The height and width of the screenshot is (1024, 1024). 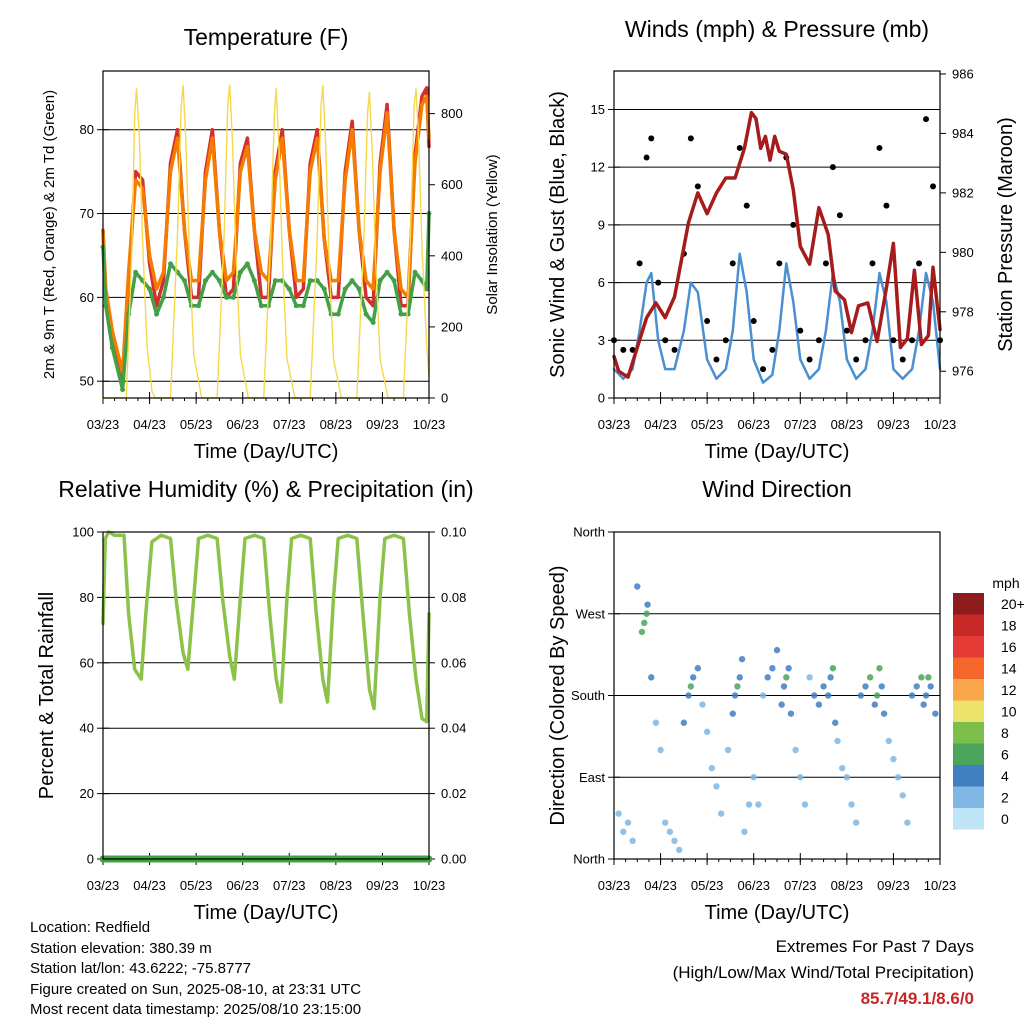 I want to click on rh-xtick-label: 09/23, so click(x=382, y=885).